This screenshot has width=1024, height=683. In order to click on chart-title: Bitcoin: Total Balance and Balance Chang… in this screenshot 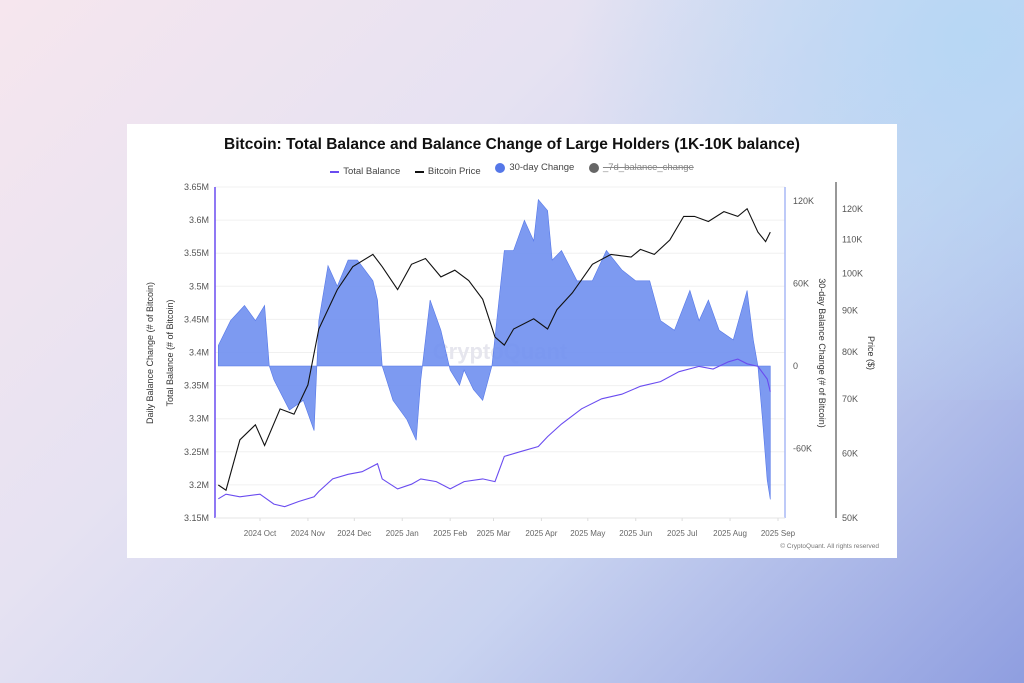, I will do `click(512, 144)`.